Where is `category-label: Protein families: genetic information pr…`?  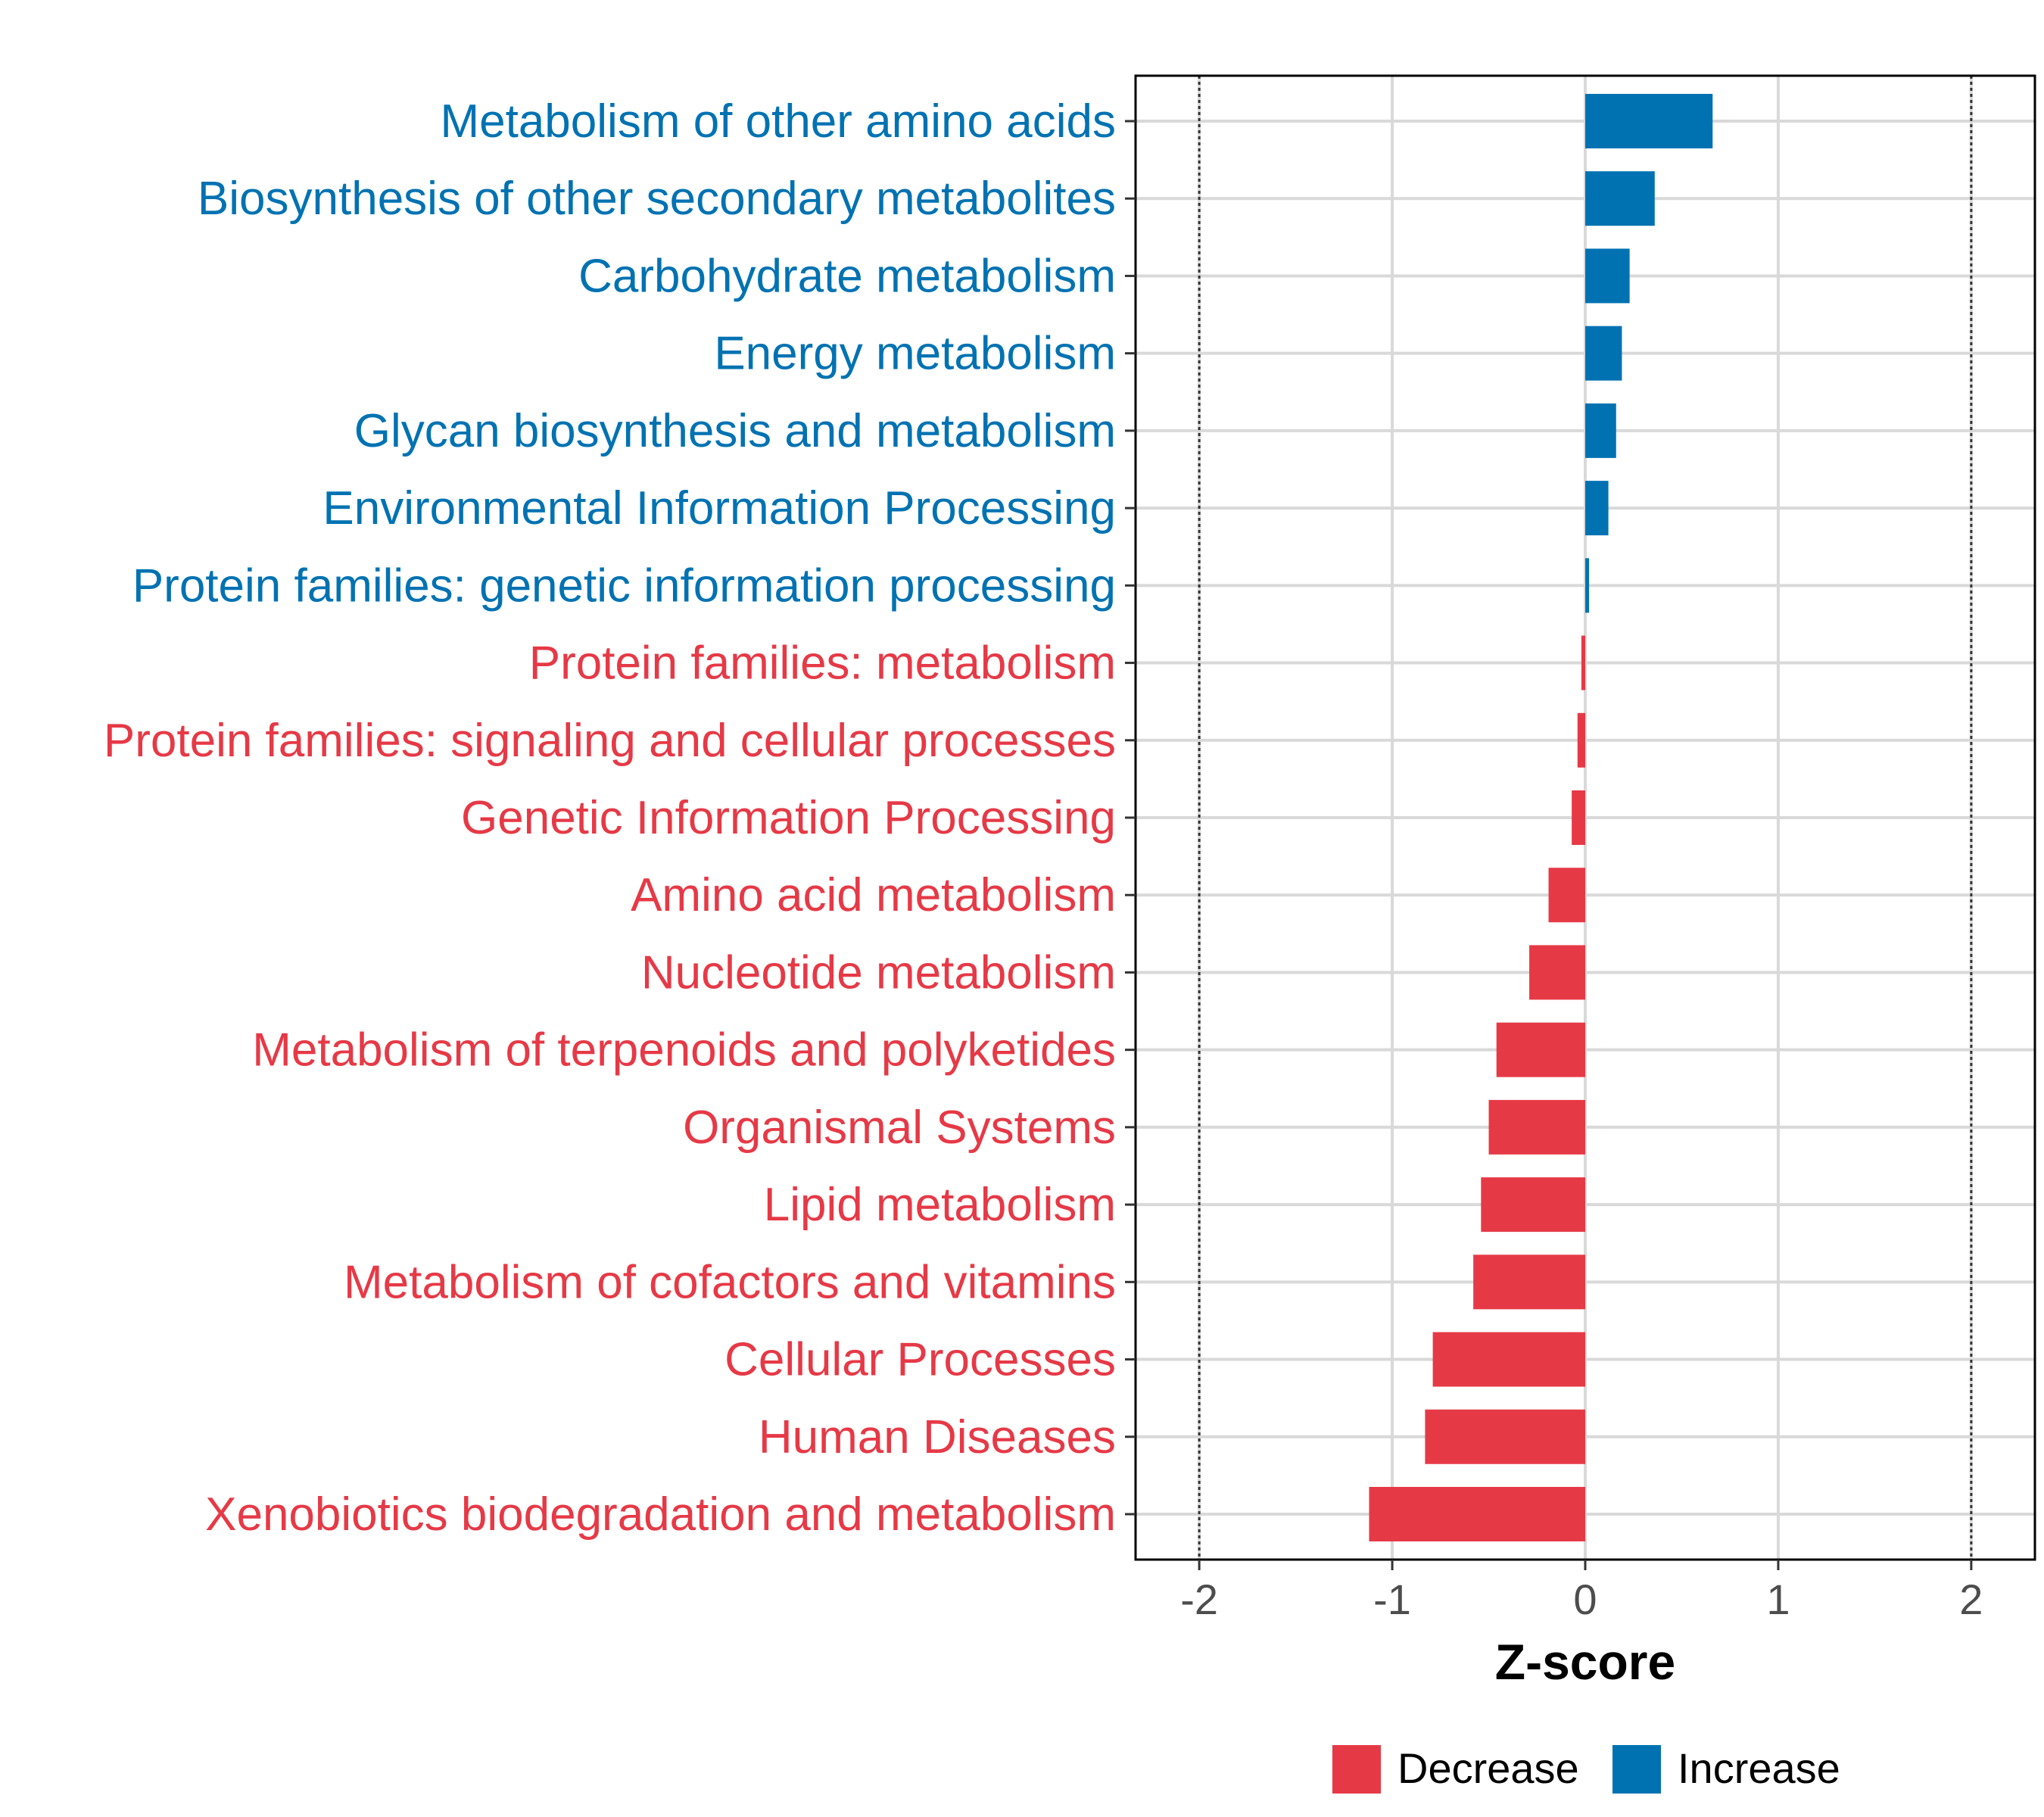 category-label: Protein families: genetic information pr… is located at coordinates (624, 585).